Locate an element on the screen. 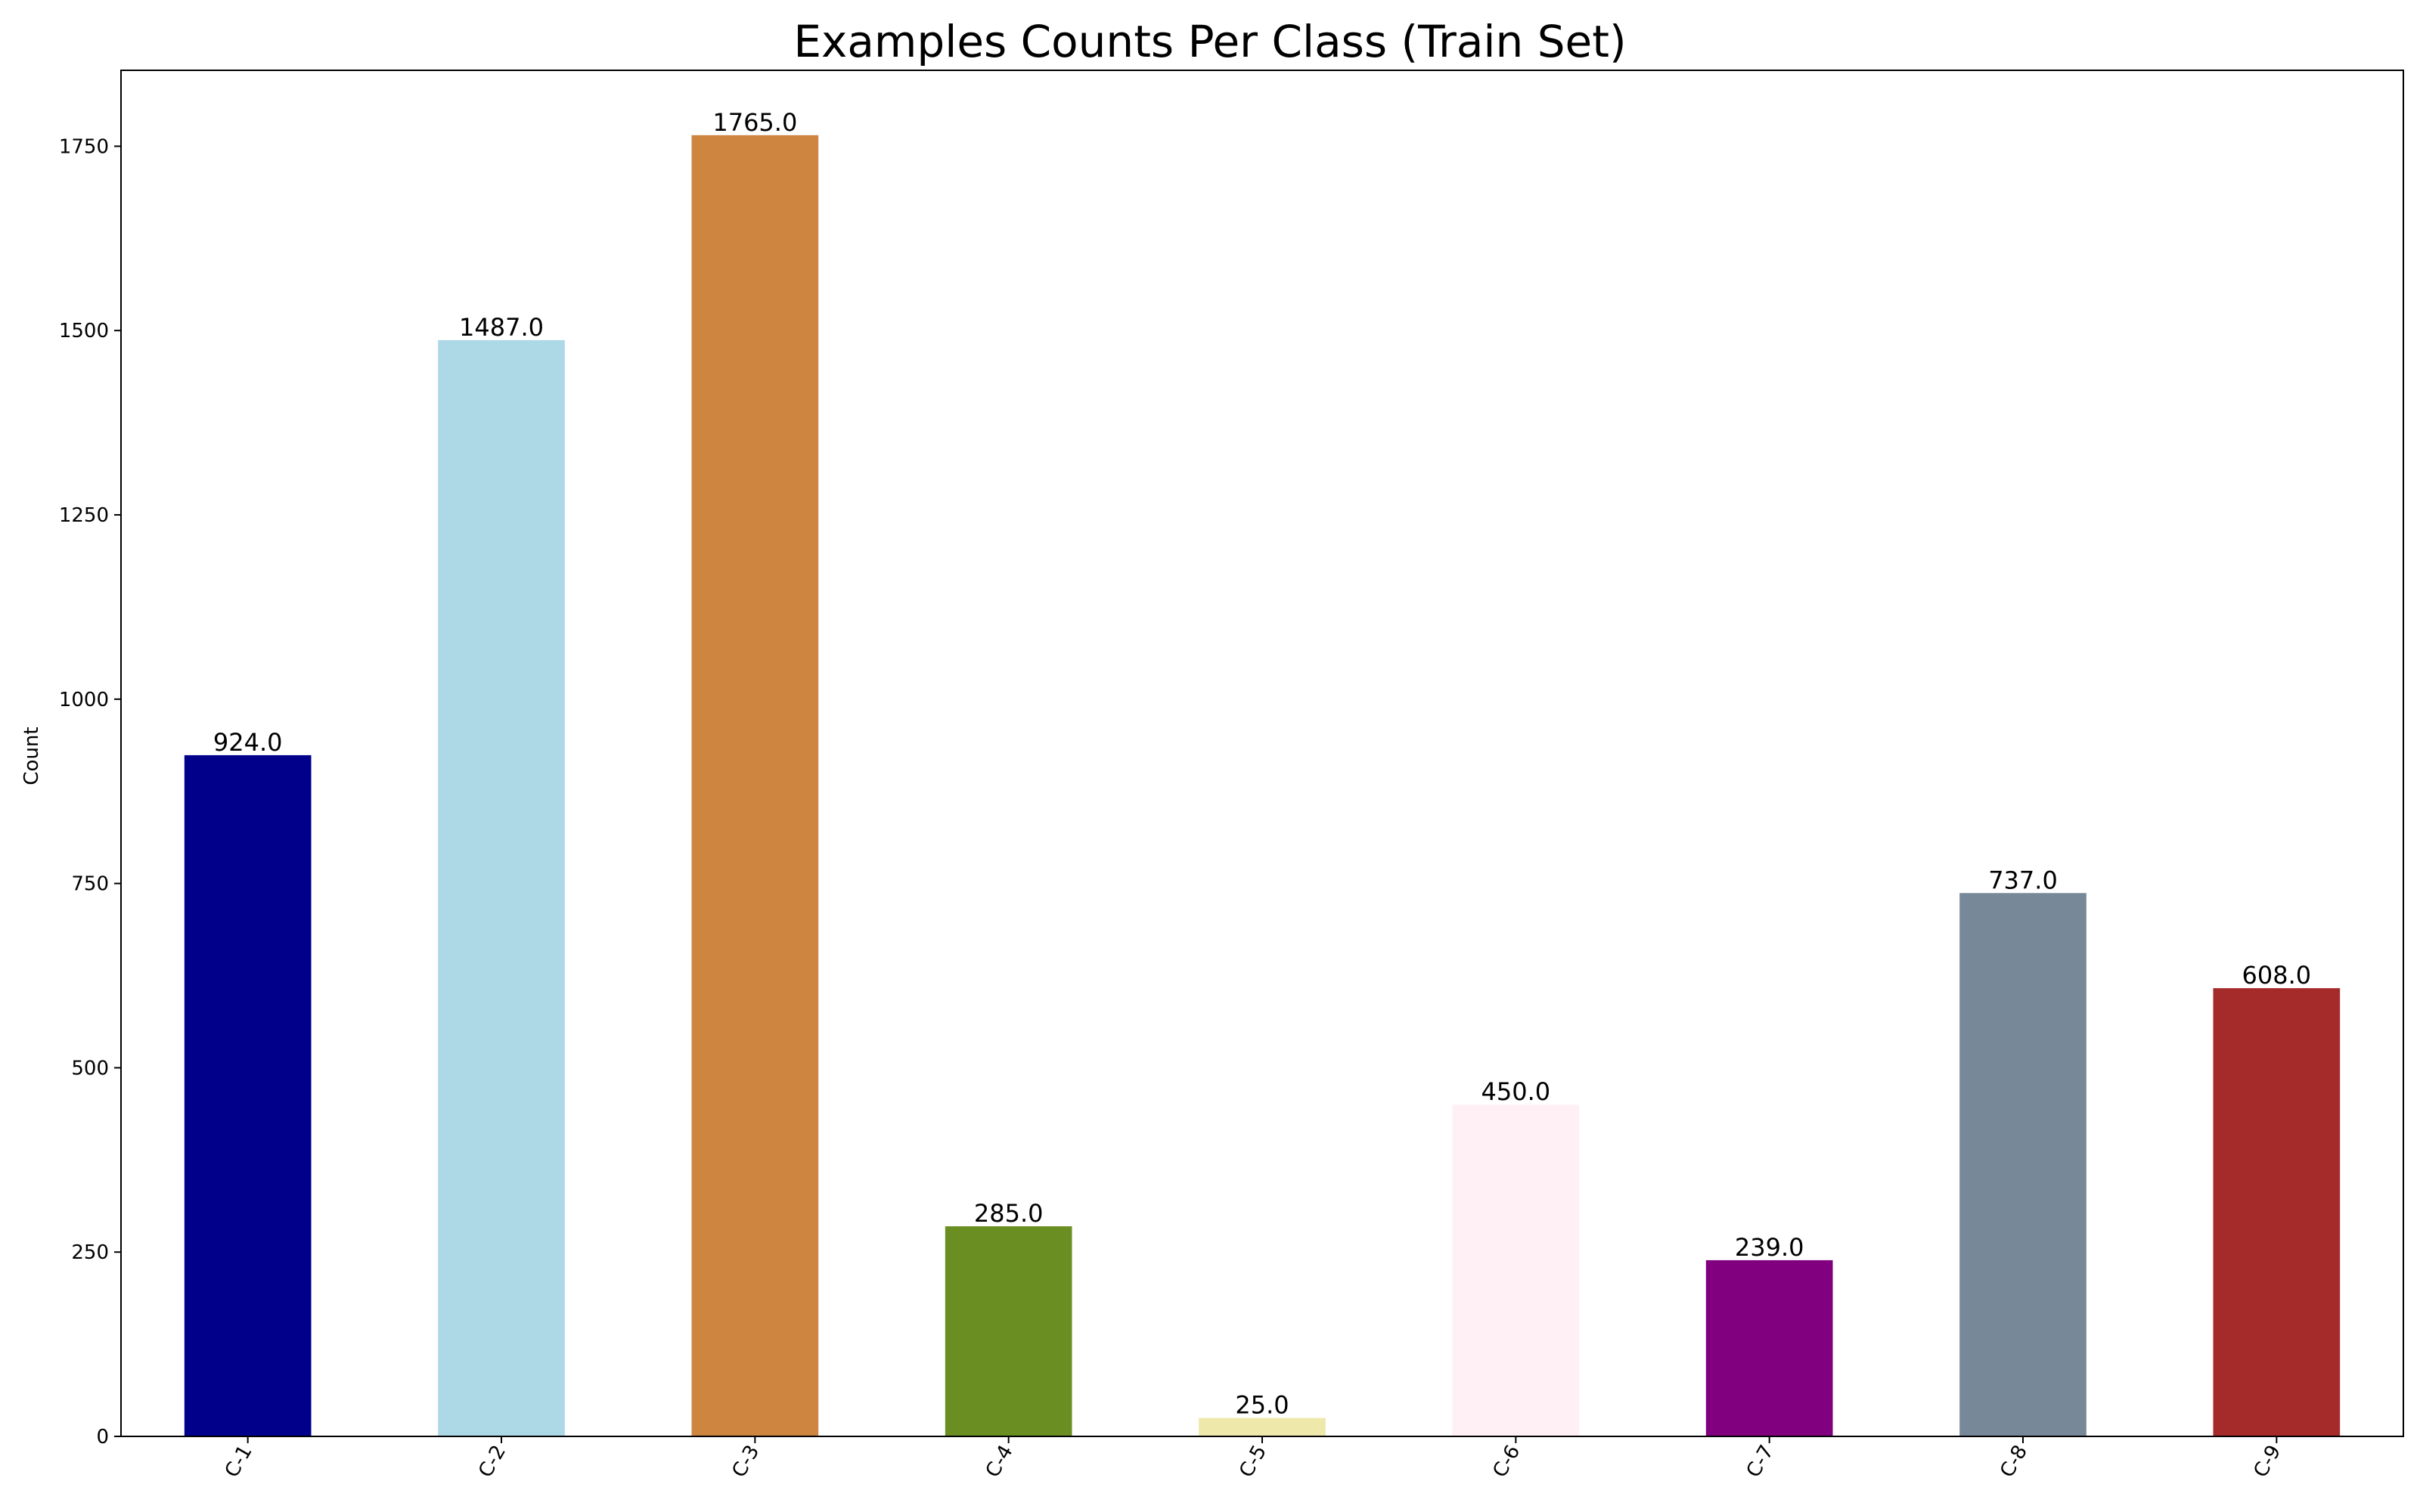 The image size is (2420, 1512). data-label-c-7: 239.0 is located at coordinates (1769, 1247).